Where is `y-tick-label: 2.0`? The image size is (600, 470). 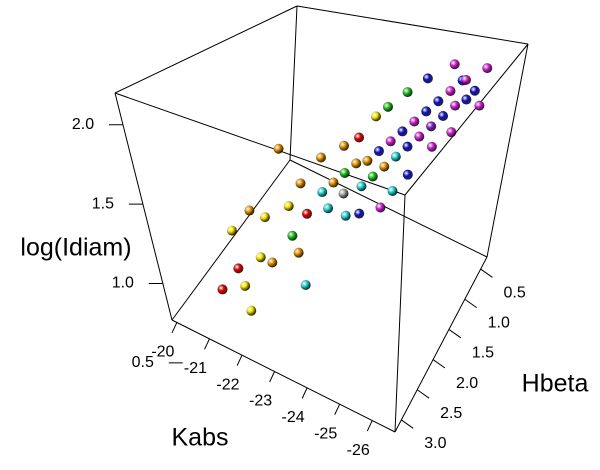 y-tick-label: 2.0 is located at coordinates (467, 383).